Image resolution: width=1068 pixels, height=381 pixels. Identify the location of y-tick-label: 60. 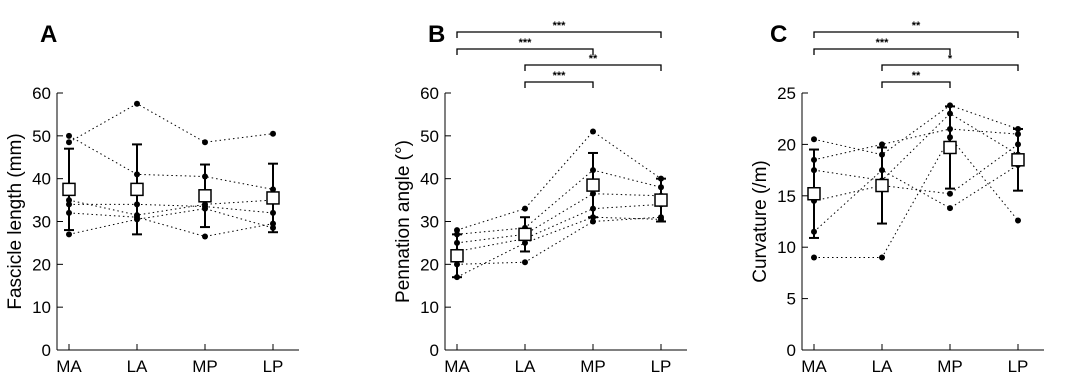
(429, 93).